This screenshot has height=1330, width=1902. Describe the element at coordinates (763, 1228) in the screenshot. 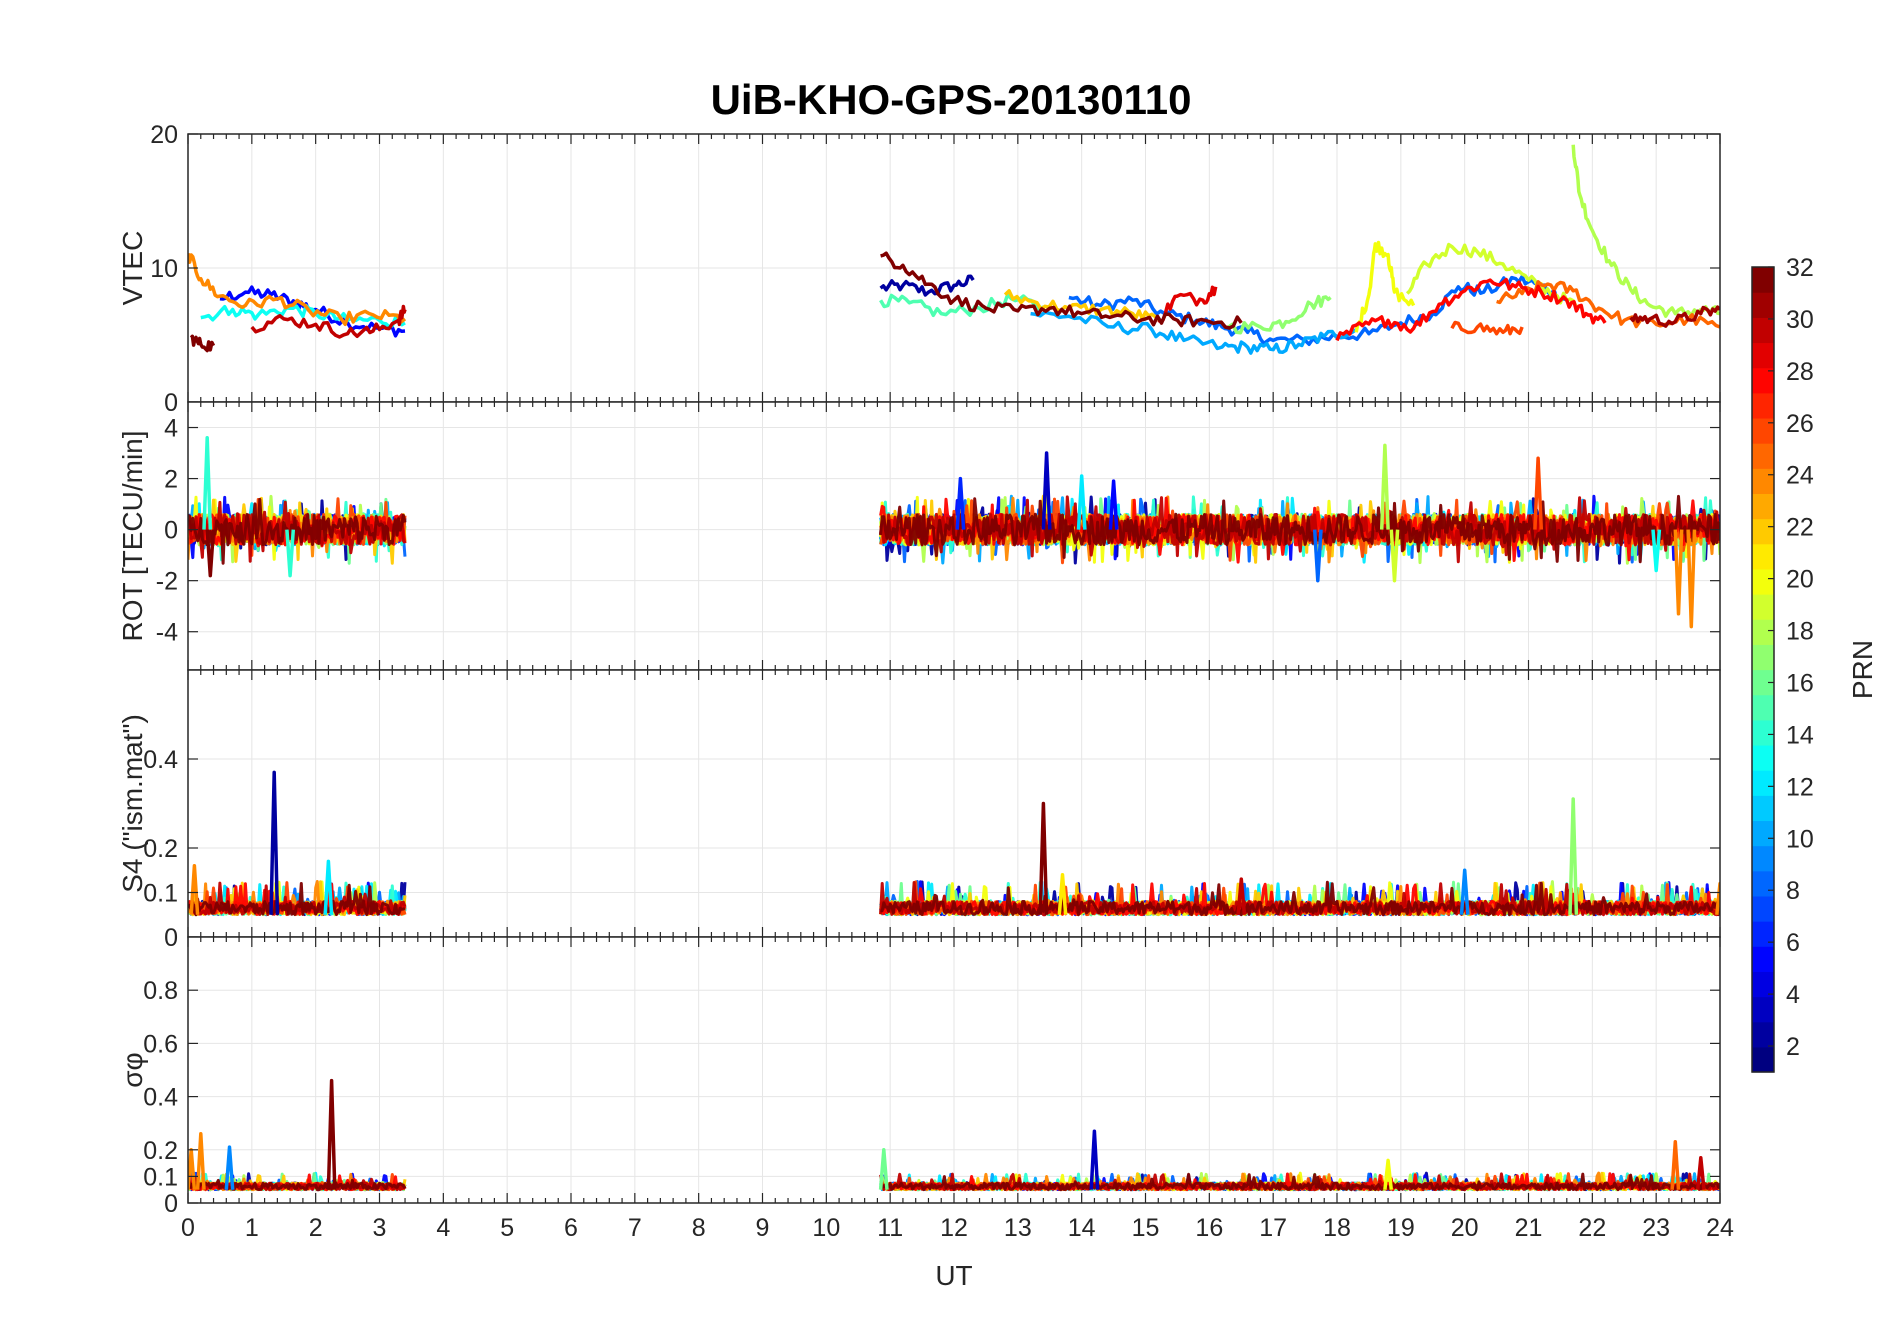

I see `x-tick-label: 9` at that location.